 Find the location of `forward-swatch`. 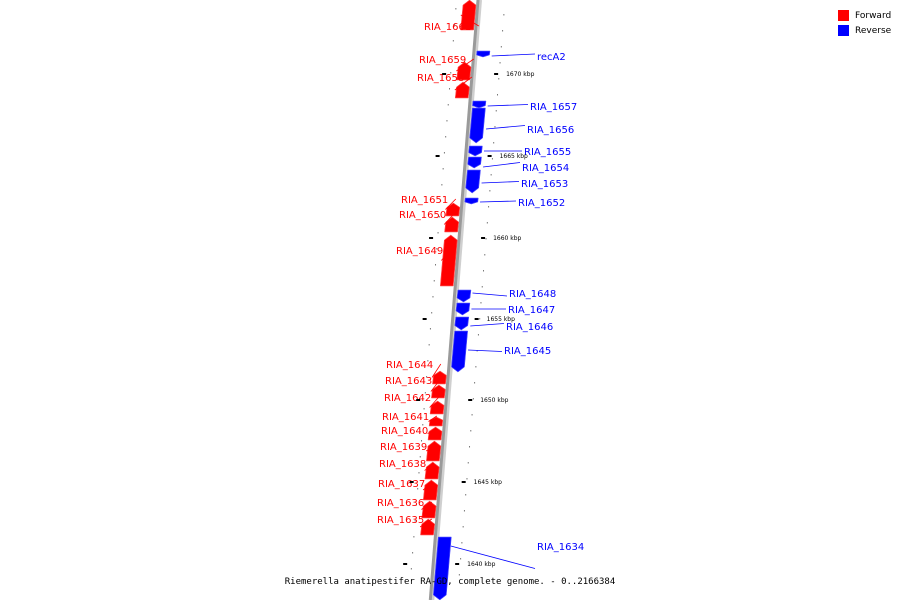

forward-swatch is located at coordinates (843, 15).